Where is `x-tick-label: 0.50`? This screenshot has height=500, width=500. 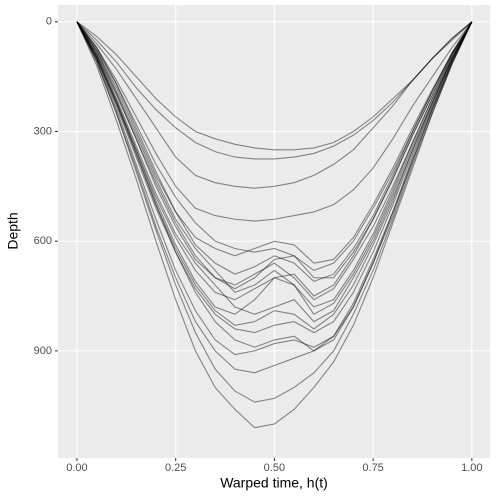 x-tick-label: 0.50 is located at coordinates (274, 468).